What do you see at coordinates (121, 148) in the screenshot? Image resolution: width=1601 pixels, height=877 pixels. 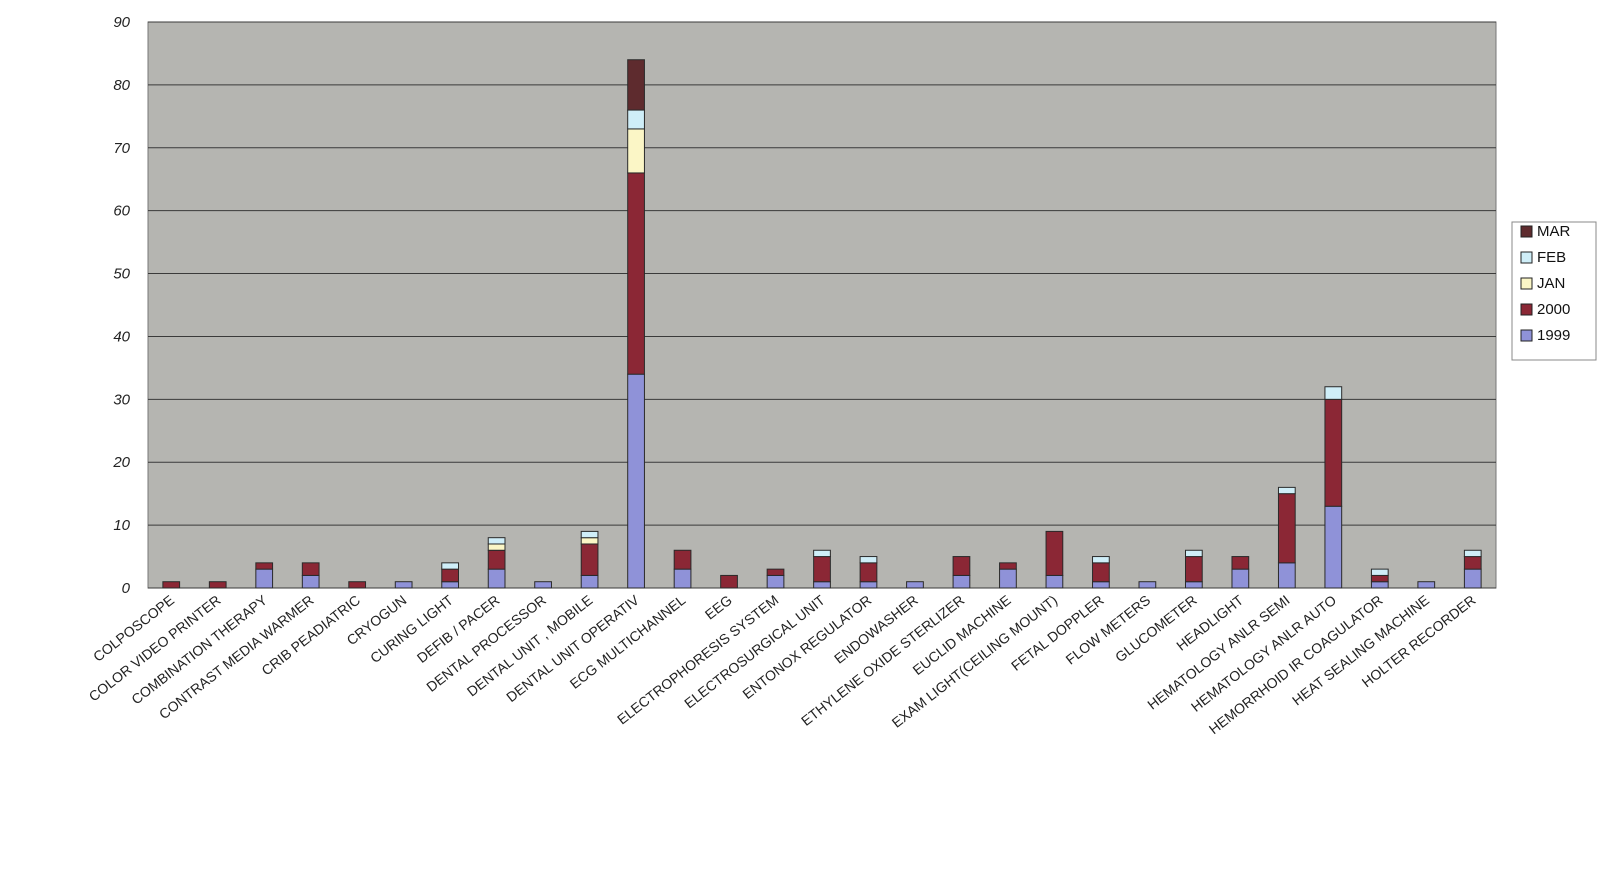 I see `y-tick-label: 70` at bounding box center [121, 148].